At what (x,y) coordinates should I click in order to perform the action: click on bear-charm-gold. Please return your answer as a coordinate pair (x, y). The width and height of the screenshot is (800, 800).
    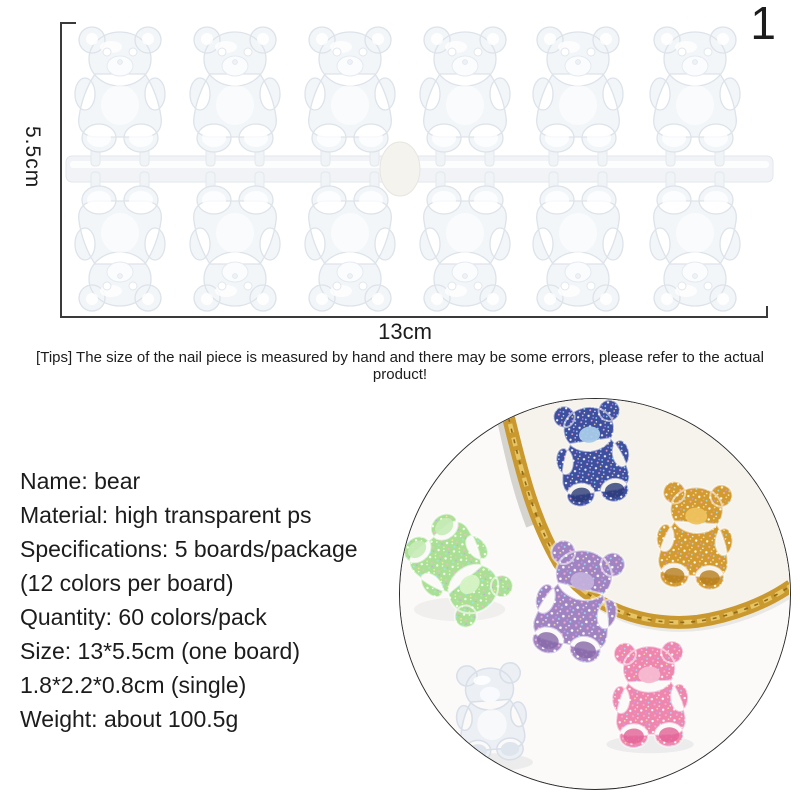
    Looking at the image, I should click on (695, 536).